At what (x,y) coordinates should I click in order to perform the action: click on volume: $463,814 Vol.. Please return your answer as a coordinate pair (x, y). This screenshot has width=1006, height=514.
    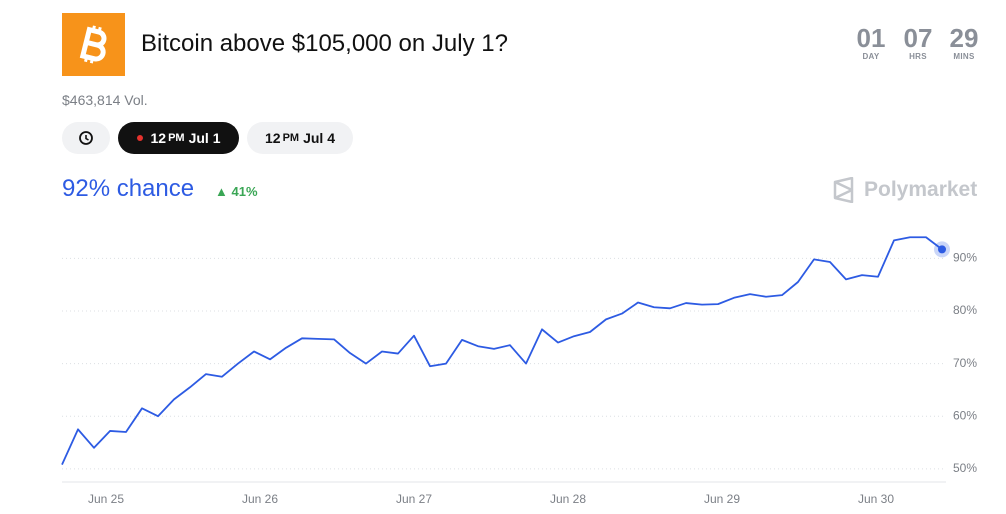
    Looking at the image, I should click on (105, 100).